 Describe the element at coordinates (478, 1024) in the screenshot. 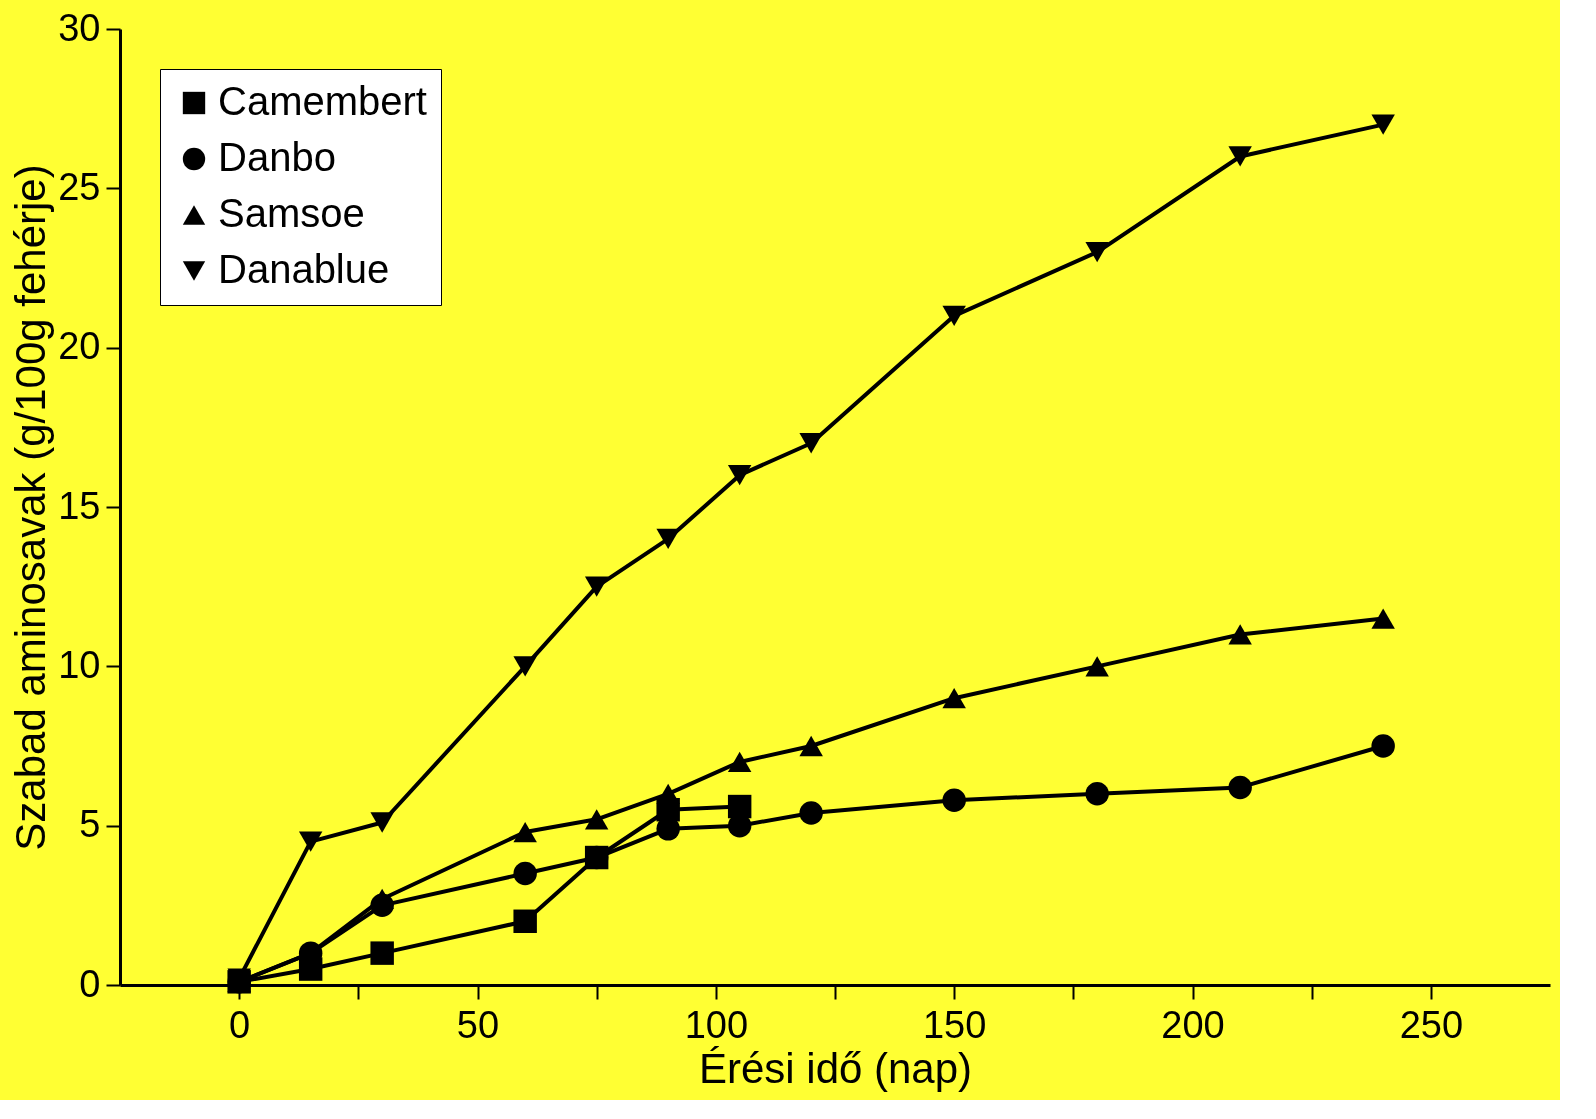

I see `x-tick-label: 50` at that location.